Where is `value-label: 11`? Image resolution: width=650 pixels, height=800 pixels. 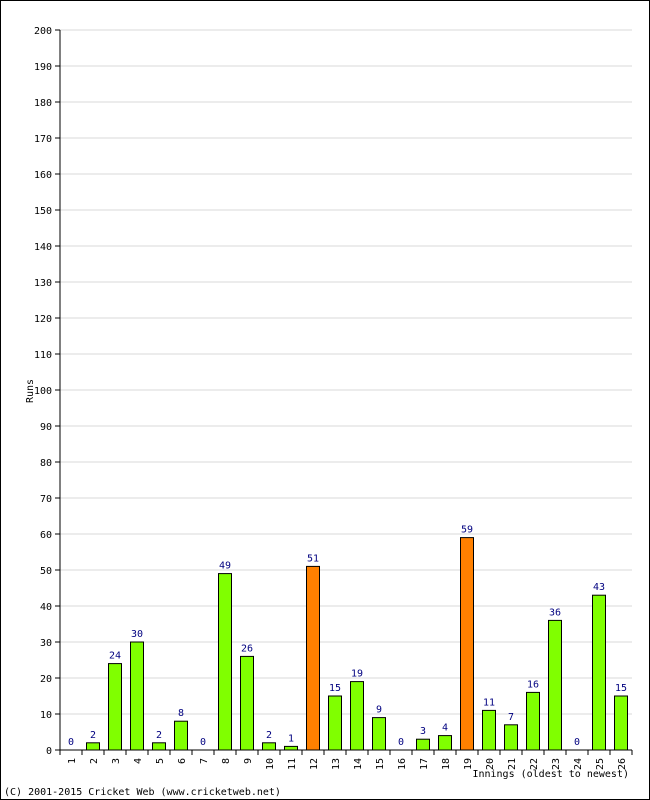
value-label: 11 is located at coordinates (489, 702).